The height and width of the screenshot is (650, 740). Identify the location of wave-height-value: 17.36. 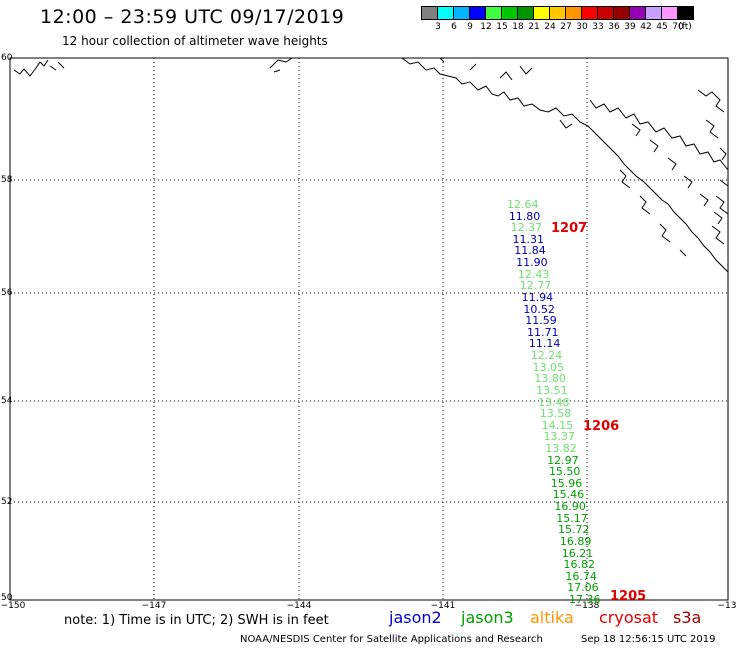
(585, 599).